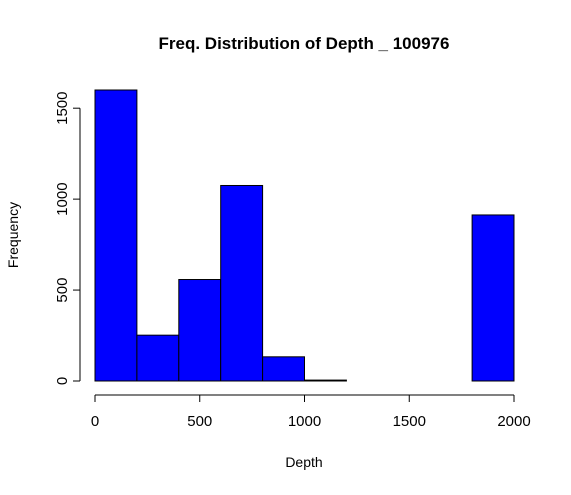 This screenshot has width=571, height=495. I want to click on y-tick-label-2: 1000, so click(62, 198).